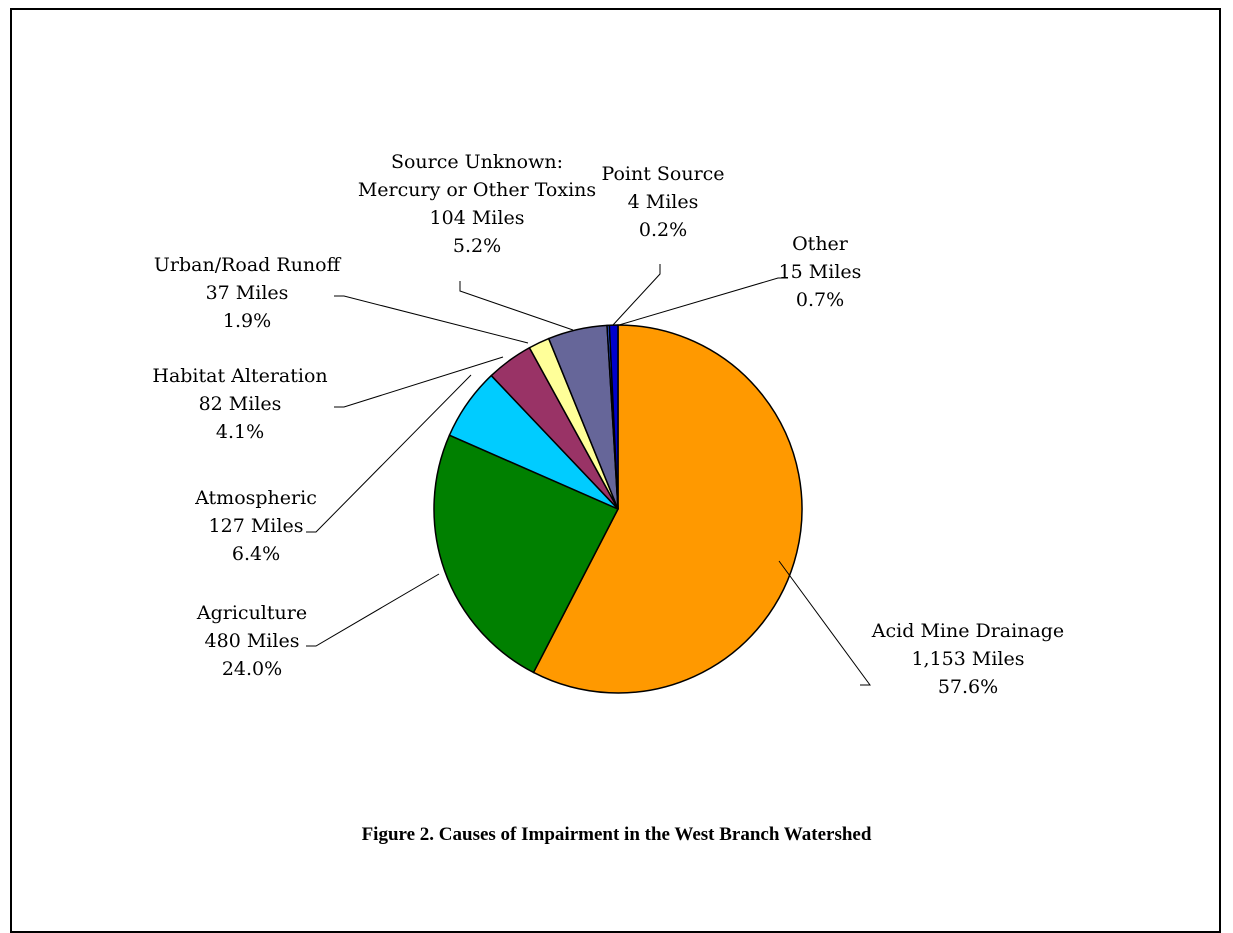 This screenshot has height=933, width=1233. What do you see at coordinates (248, 265) in the screenshot?
I see `label-line-urban-road-runoff-0: Urban/Road Runoff` at bounding box center [248, 265].